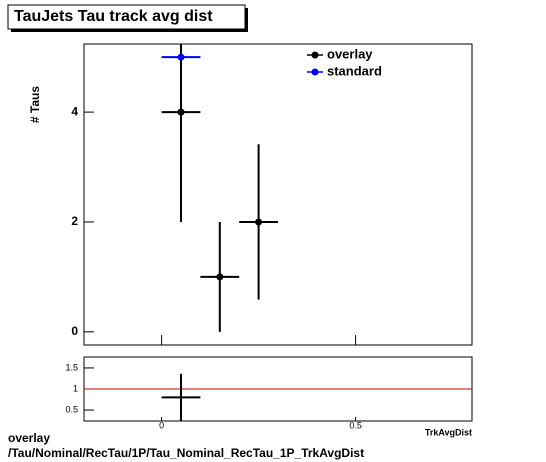 The image size is (546, 462). I want to click on y-tick-label: 4, so click(74, 111).